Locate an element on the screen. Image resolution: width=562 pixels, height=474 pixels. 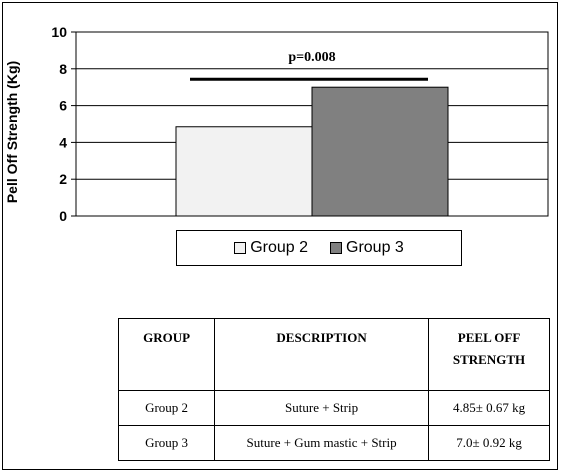
y-tick-label: 8 is located at coordinates (63, 69).